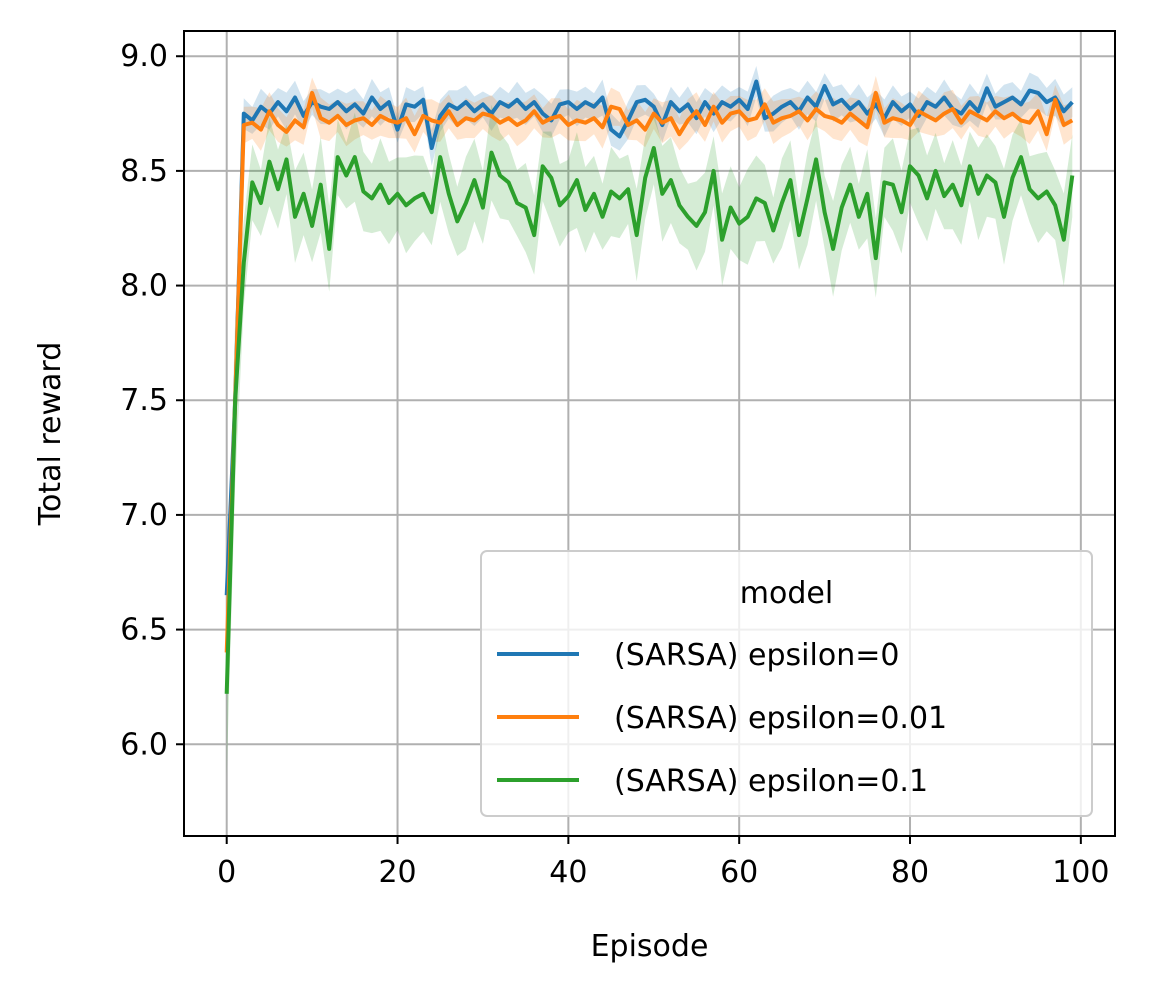 The height and width of the screenshot is (998, 1150). I want to click on x-tick-label: 40, so click(568, 872).